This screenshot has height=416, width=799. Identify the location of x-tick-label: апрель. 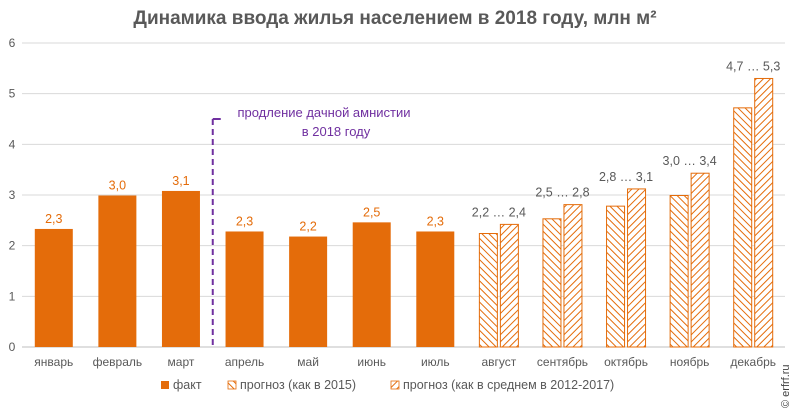
(244, 362).